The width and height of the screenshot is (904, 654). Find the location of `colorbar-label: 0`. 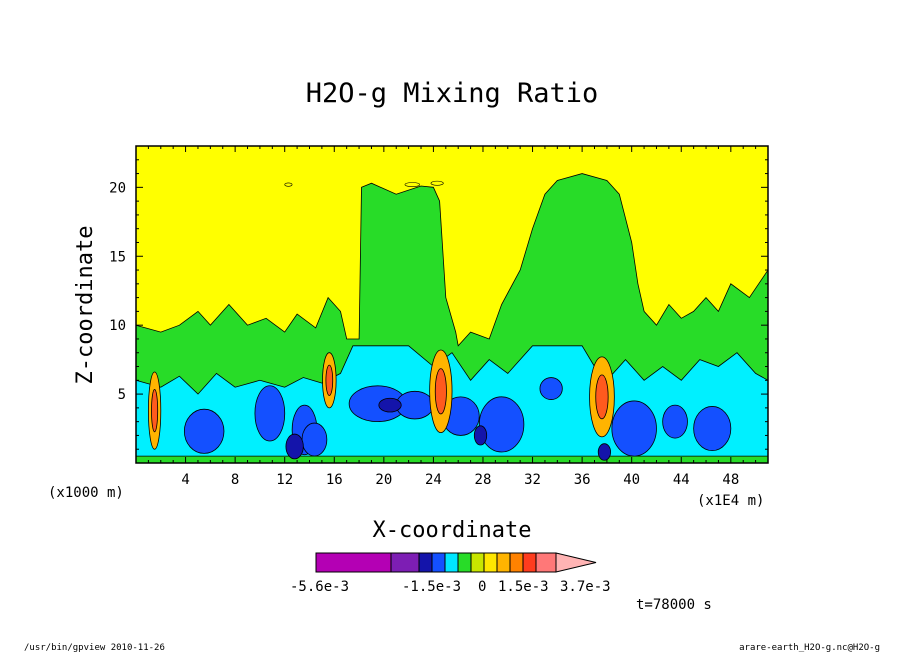

colorbar-label: 0 is located at coordinates (482, 587).